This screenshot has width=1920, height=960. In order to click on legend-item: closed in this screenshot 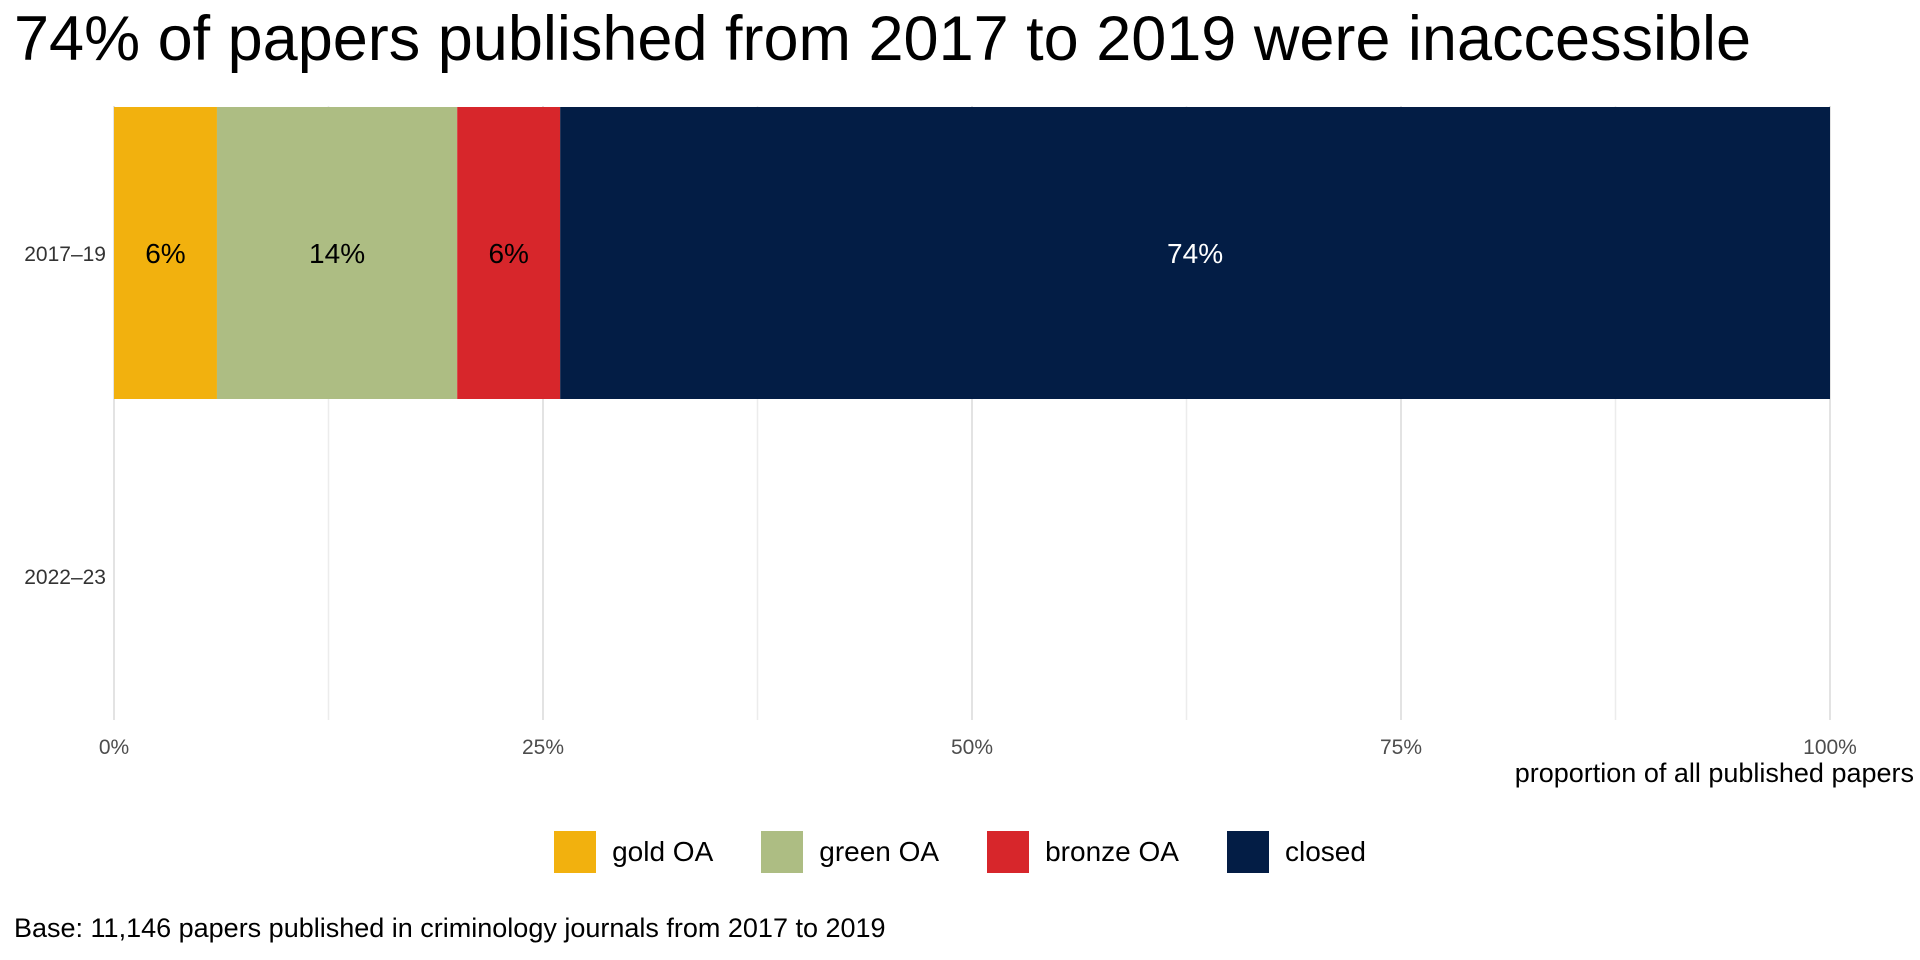, I will do `click(1296, 852)`.